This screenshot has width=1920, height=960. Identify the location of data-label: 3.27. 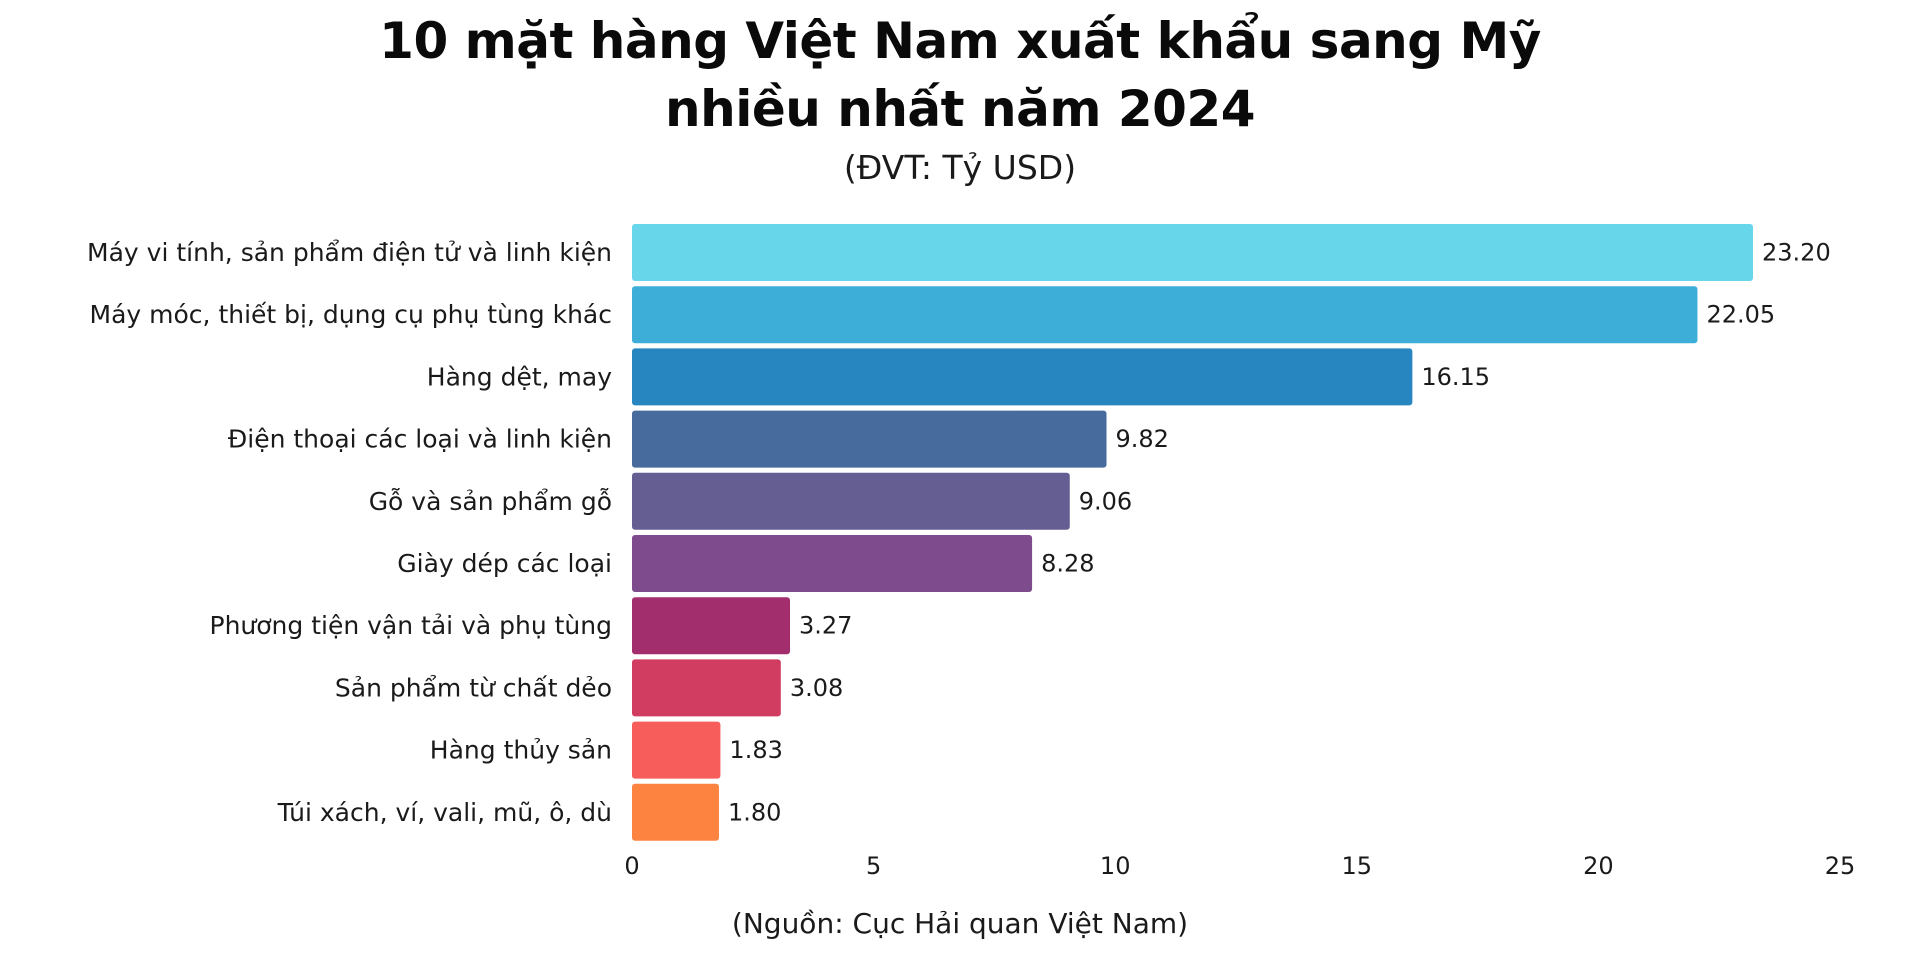
(825, 626).